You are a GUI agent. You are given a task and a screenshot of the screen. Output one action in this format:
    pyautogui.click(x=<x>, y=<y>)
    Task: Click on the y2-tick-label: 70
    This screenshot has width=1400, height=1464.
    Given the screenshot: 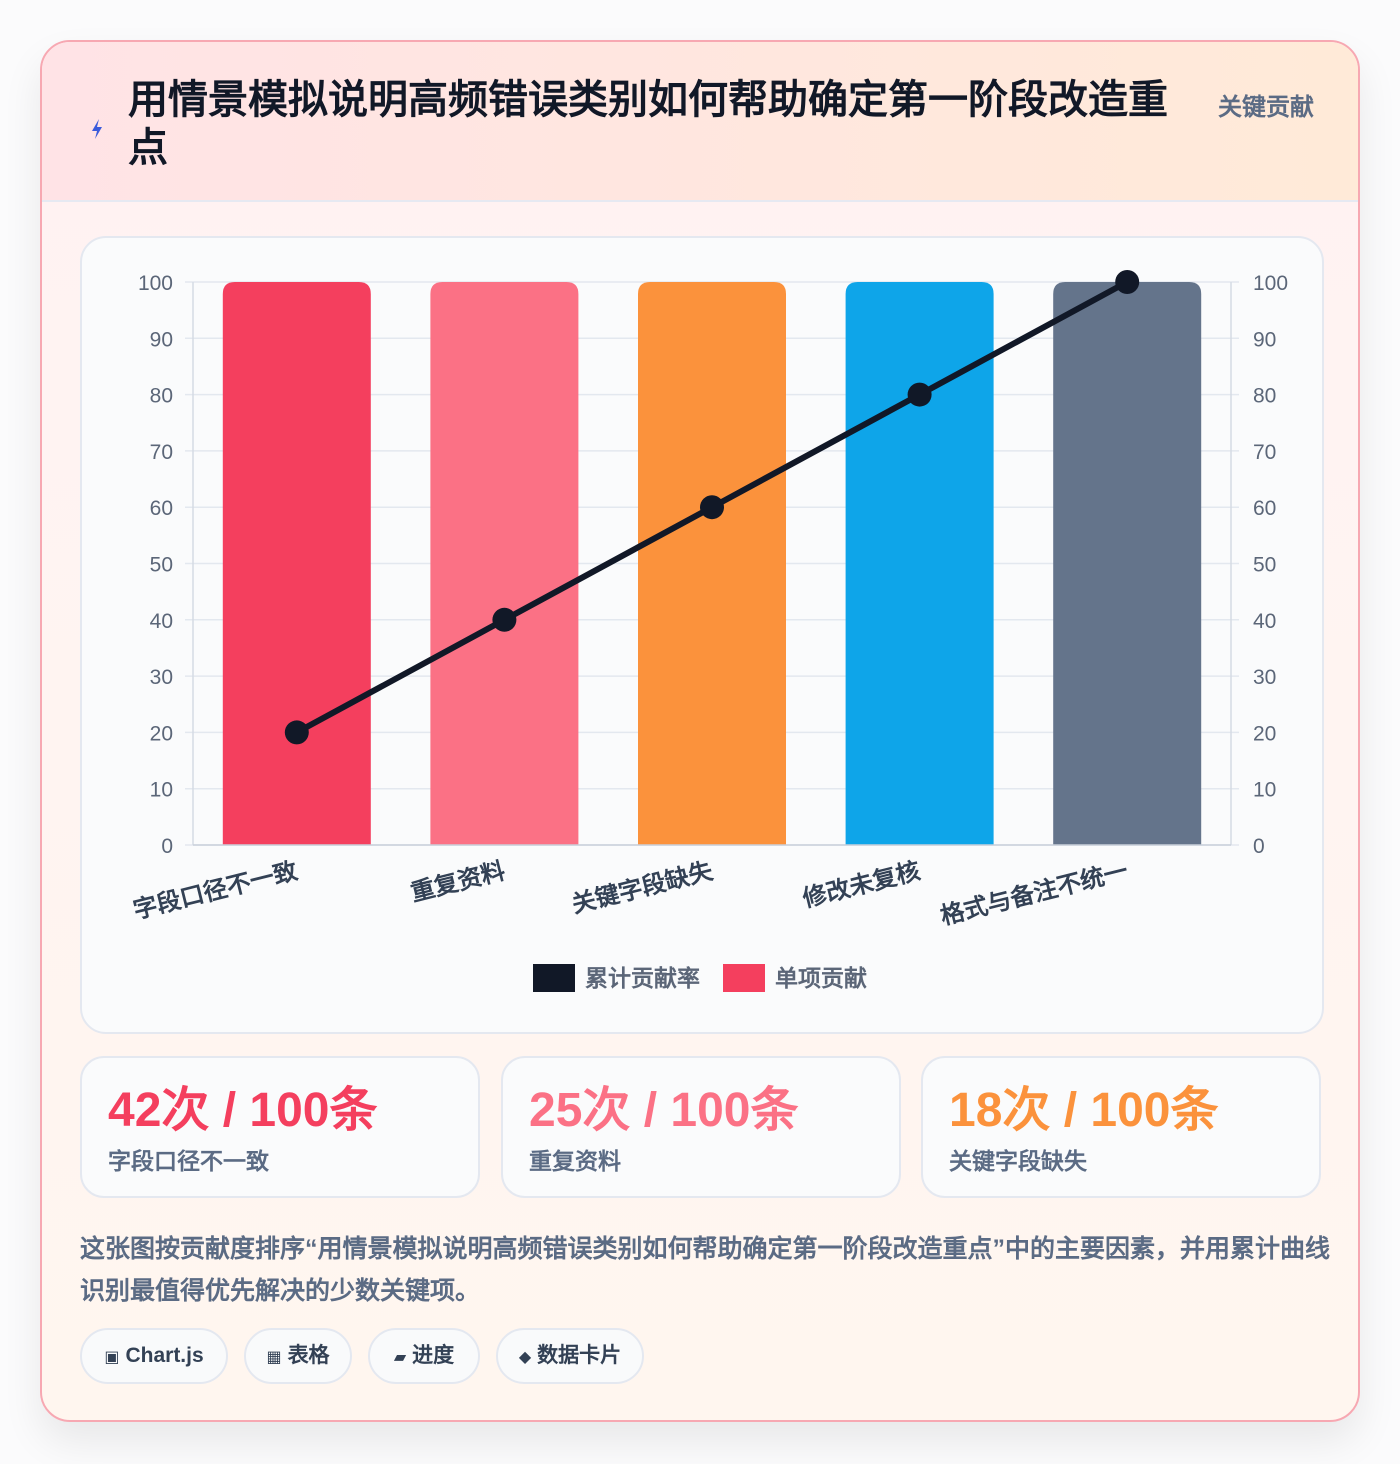 What is the action you would take?
    pyautogui.click(x=1264, y=452)
    